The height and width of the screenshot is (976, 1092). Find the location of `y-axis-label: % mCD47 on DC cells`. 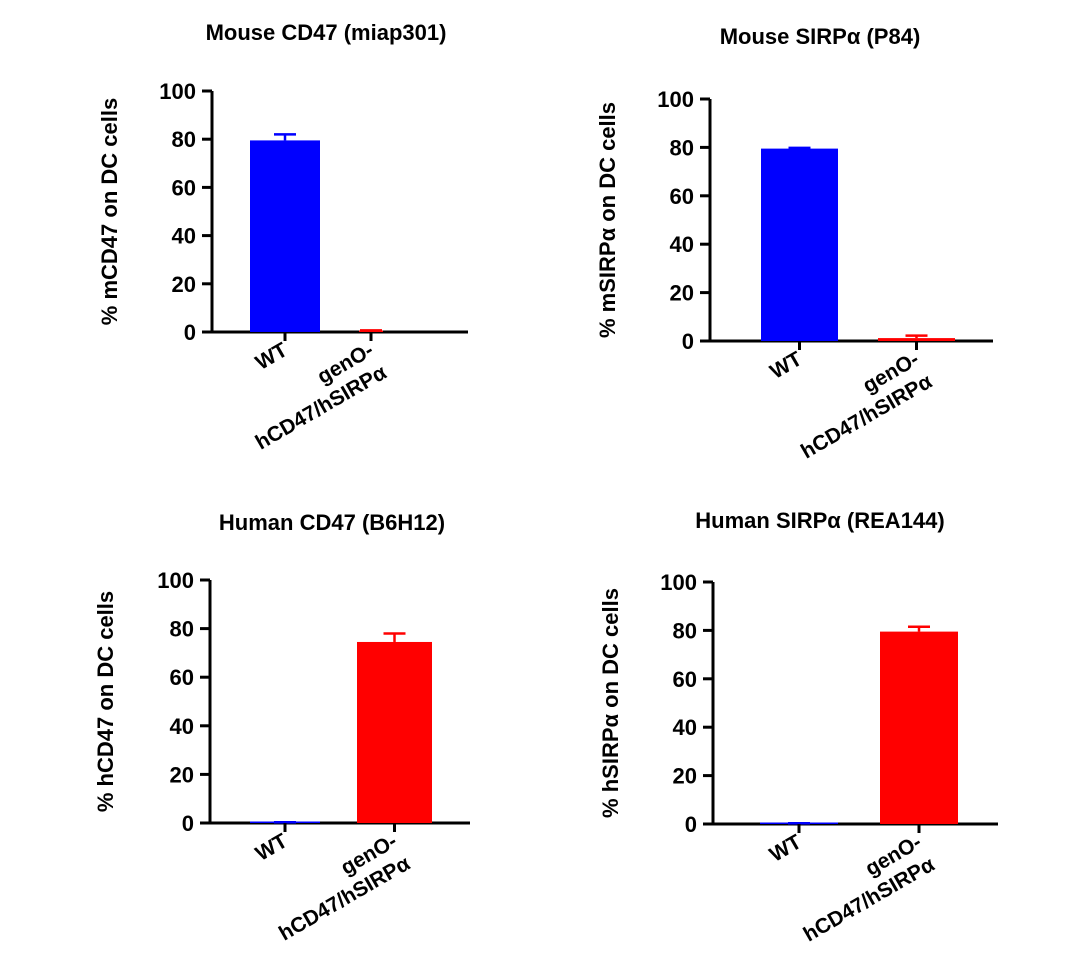

y-axis-label: % mCD47 on DC cells is located at coordinates (109, 211).